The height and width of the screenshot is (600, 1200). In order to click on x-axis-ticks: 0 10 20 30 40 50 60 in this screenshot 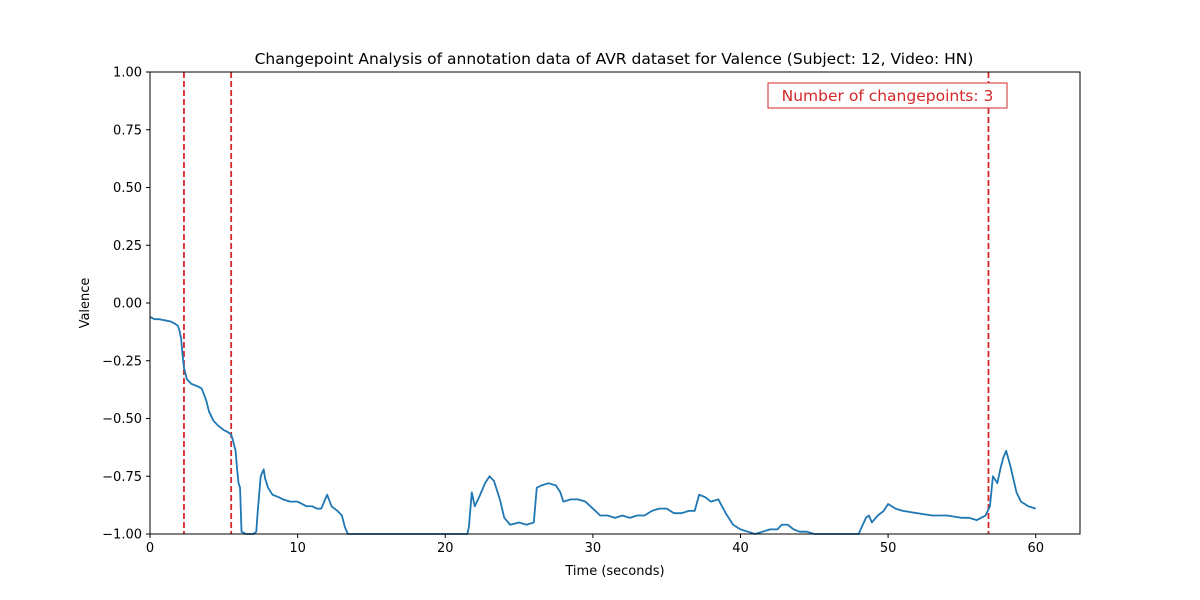, I will do `click(595, 545)`.